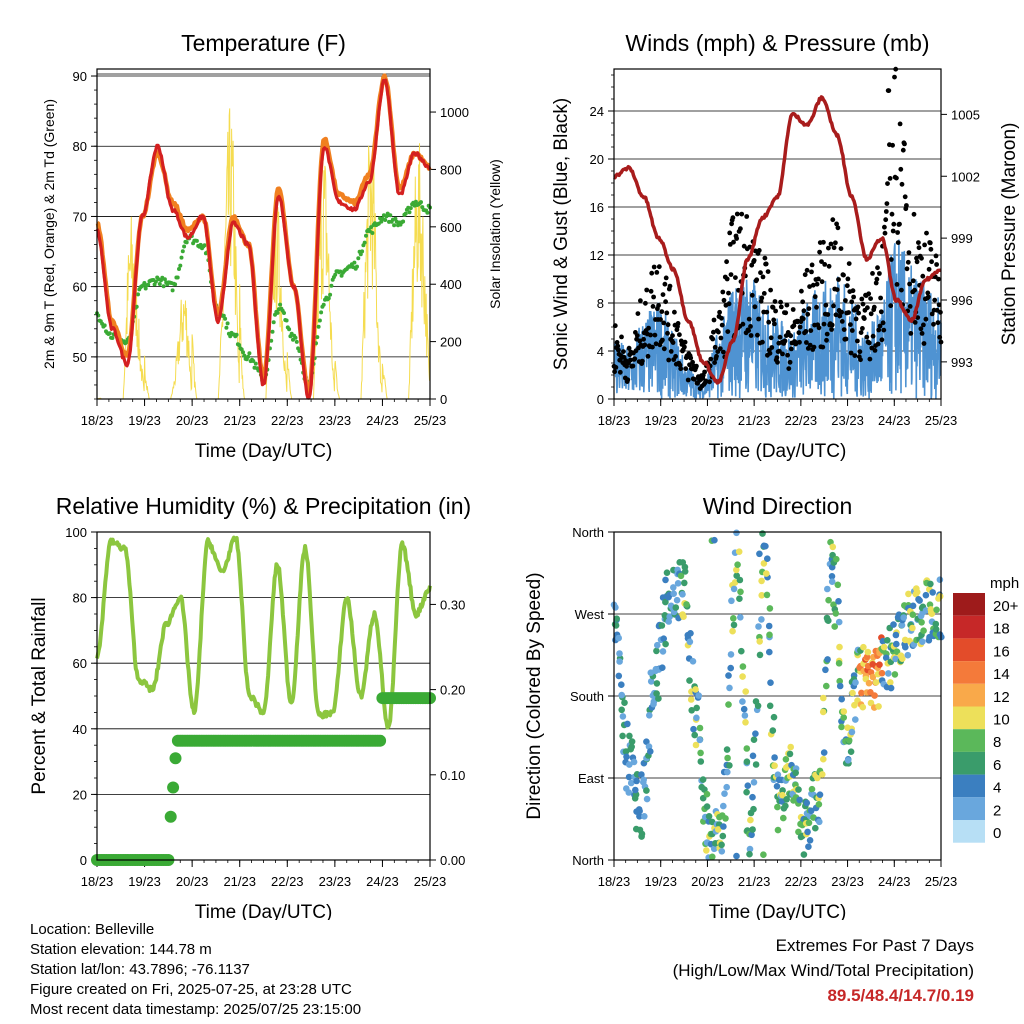 This screenshot has height=1024, width=1024. I want to click on y-tick-label: 60, so click(80, 663).